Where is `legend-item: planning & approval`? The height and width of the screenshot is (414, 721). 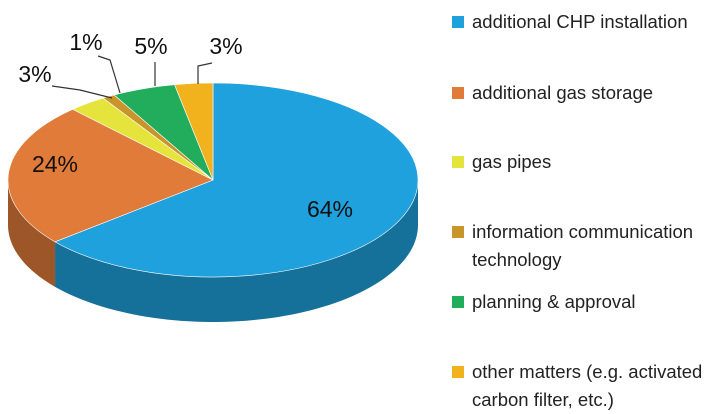 legend-item: planning & approval is located at coordinates (584, 302).